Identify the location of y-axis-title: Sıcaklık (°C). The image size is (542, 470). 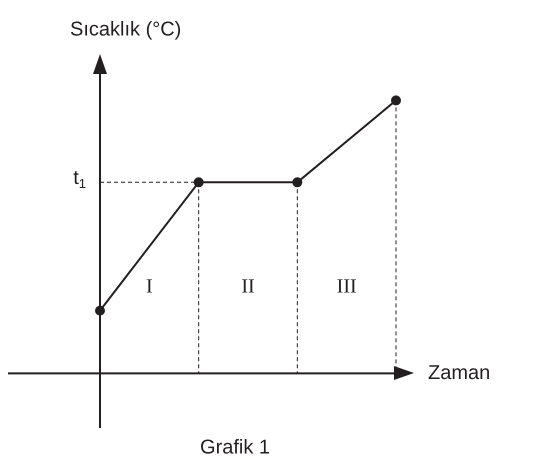
(126, 29).